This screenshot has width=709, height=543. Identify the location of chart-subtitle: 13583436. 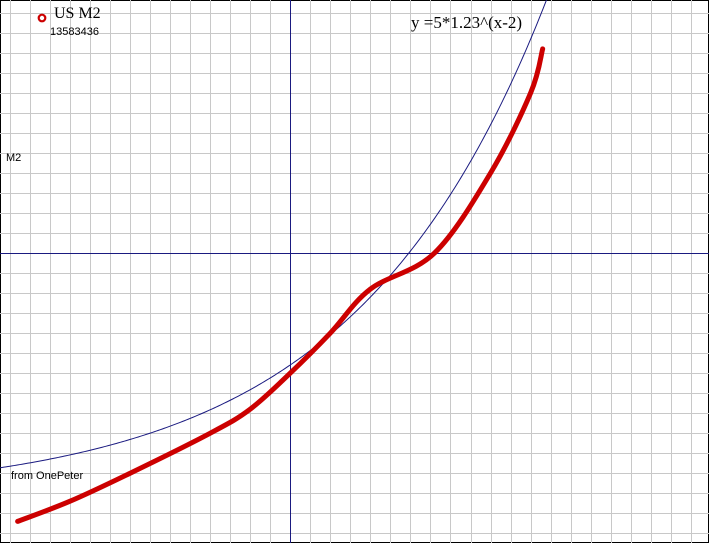
(74, 32).